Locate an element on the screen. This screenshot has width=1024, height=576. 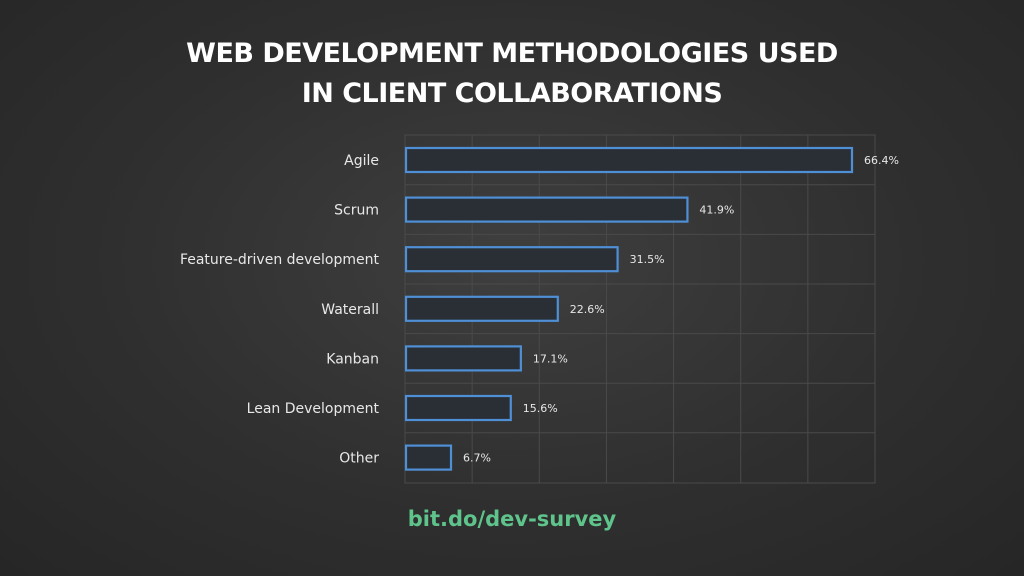
value-label: 22.6% is located at coordinates (587, 309).